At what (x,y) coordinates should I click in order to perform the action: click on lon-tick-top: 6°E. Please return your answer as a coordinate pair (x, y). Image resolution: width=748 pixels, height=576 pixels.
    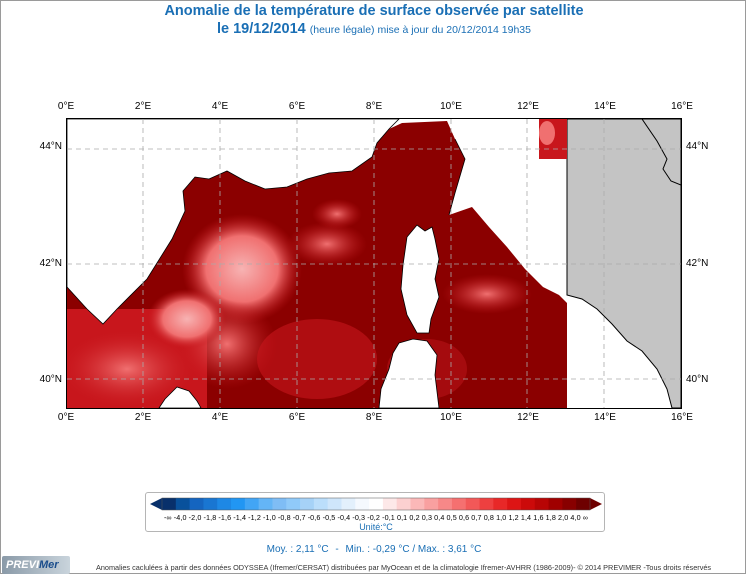
    Looking at the image, I should click on (297, 106).